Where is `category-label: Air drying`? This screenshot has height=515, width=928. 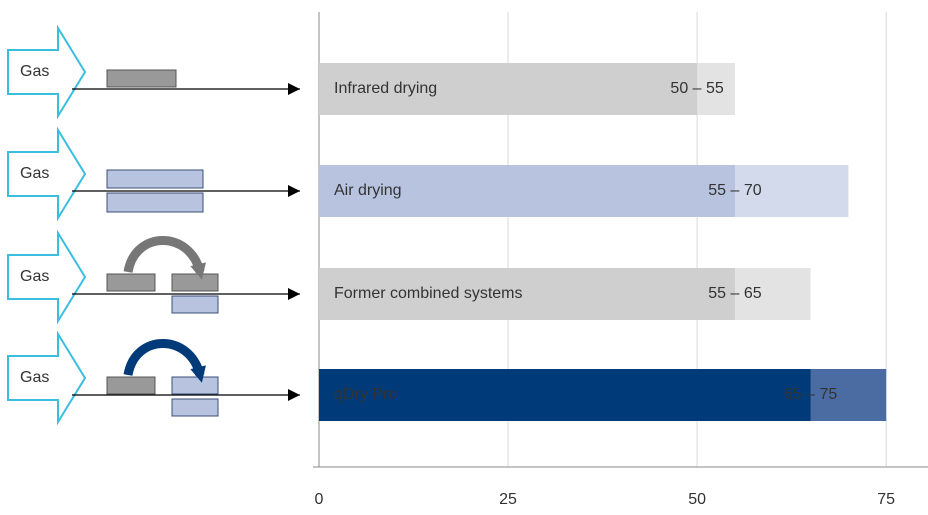 category-label: Air drying is located at coordinates (368, 190).